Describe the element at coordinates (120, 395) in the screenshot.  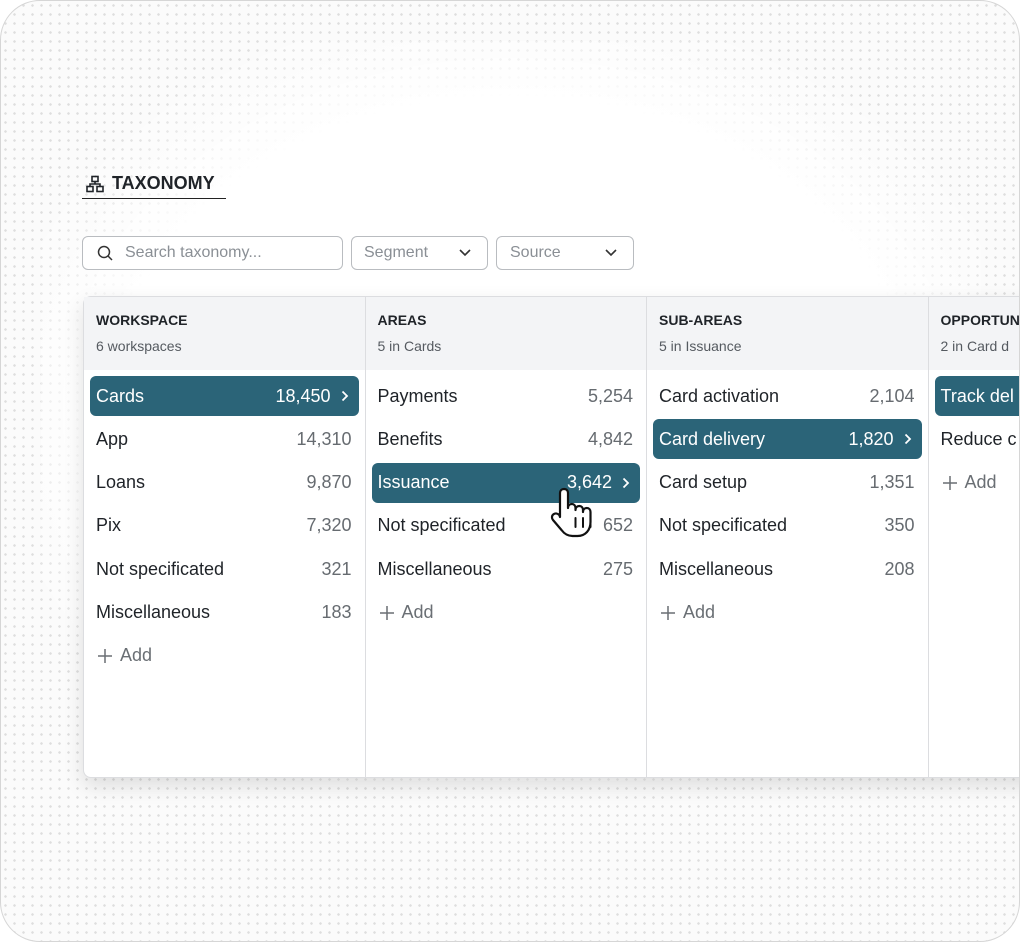
I see `item-label: Cards` at that location.